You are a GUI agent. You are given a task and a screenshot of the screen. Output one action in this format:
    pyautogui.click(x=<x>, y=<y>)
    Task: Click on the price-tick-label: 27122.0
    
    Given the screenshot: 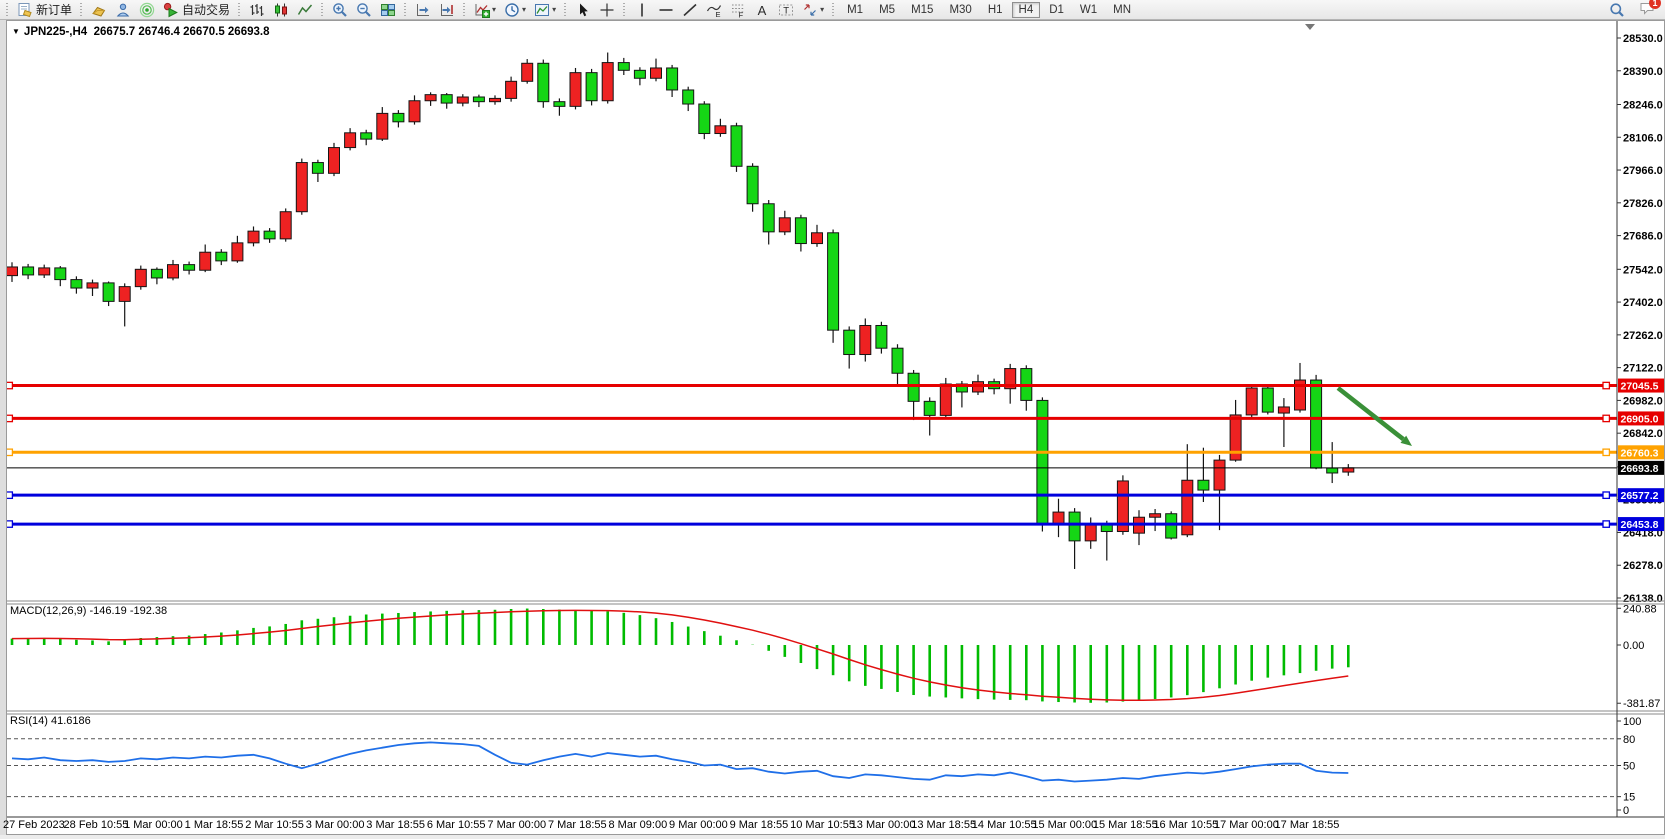 What is the action you would take?
    pyautogui.click(x=1643, y=369)
    